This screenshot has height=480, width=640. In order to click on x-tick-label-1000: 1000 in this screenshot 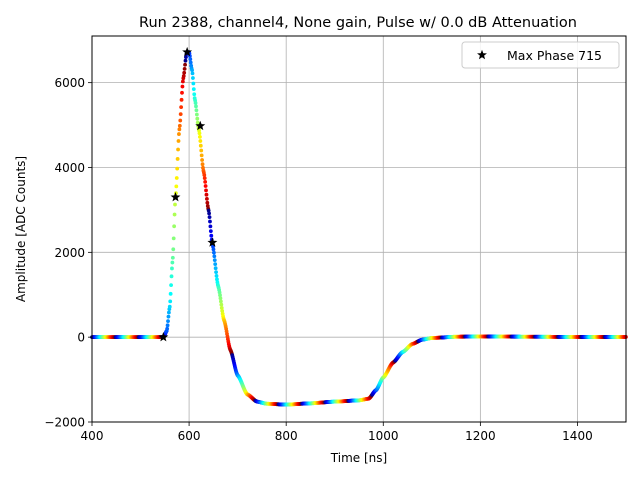, I will do `click(383, 436)`.